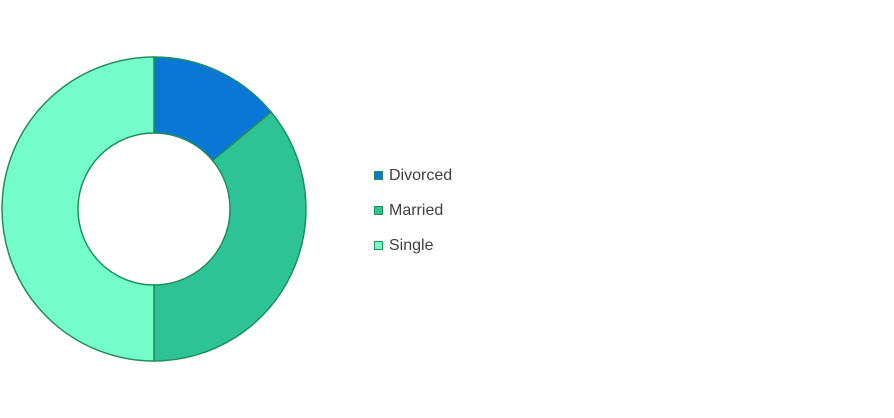 The height and width of the screenshot is (418, 894). What do you see at coordinates (416, 210) in the screenshot?
I see `legend-label-married: Married` at bounding box center [416, 210].